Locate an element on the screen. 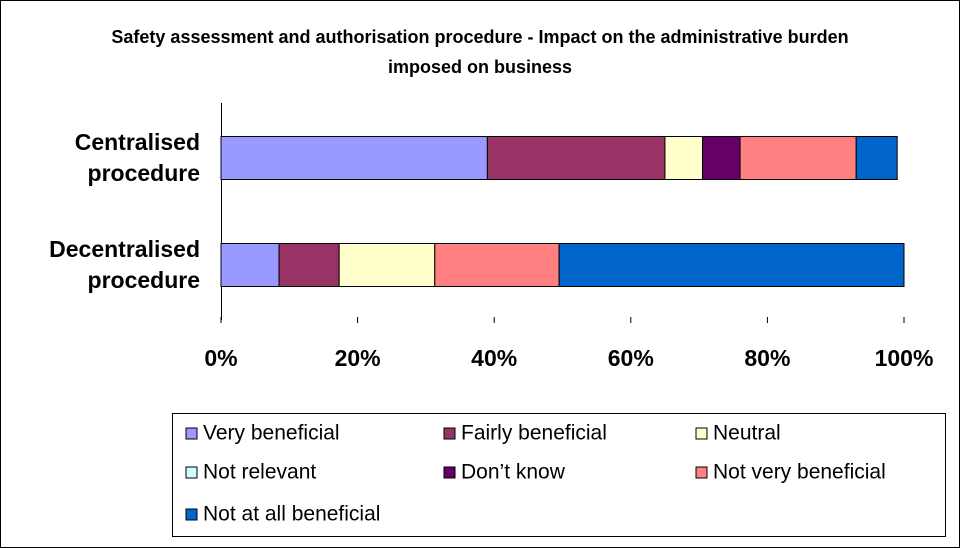  x-tick-label: 60% is located at coordinates (631, 358).